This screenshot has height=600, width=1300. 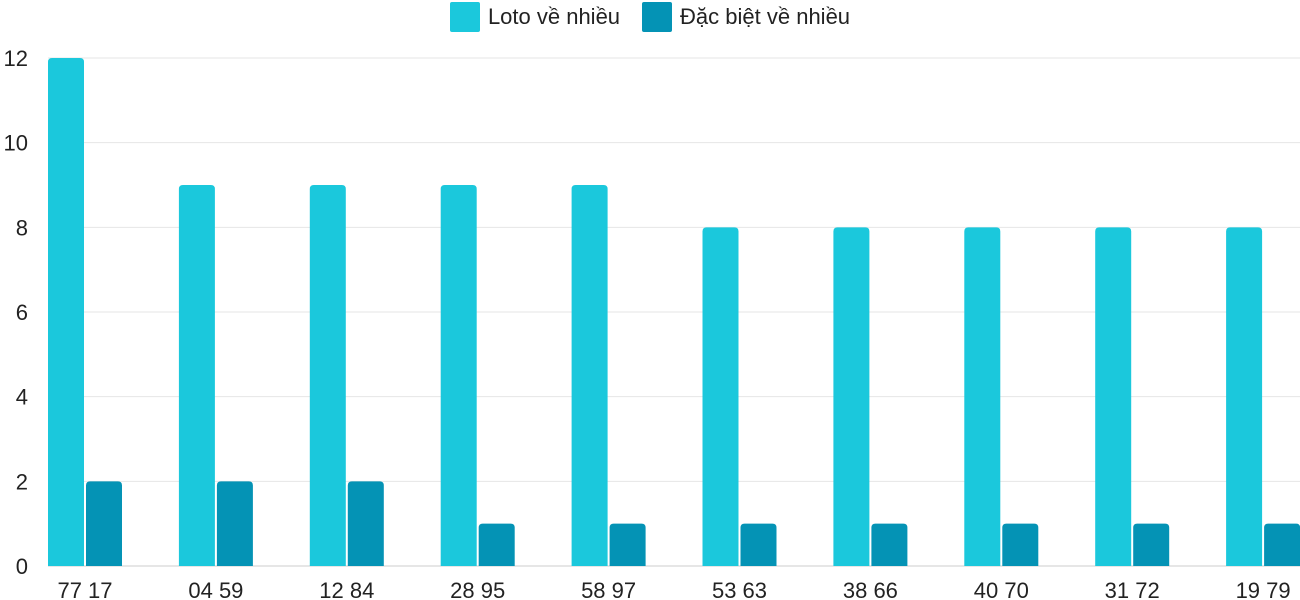 What do you see at coordinates (16, 58) in the screenshot?
I see `y-tick-label: 12` at bounding box center [16, 58].